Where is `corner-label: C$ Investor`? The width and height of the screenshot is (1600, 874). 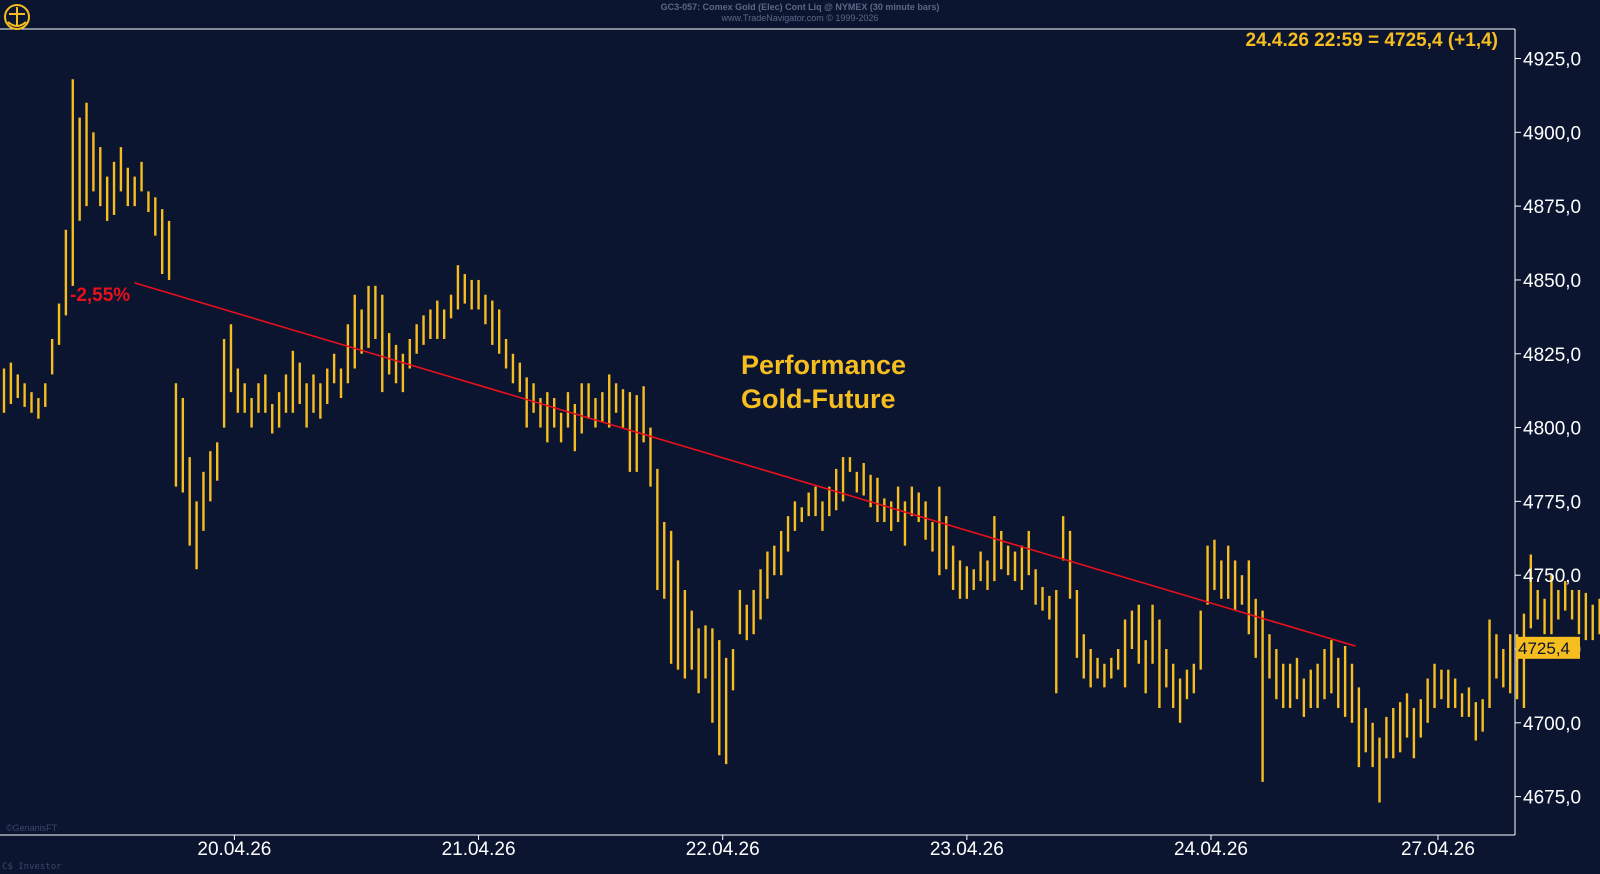 corner-label: C$ Investor is located at coordinates (32, 867).